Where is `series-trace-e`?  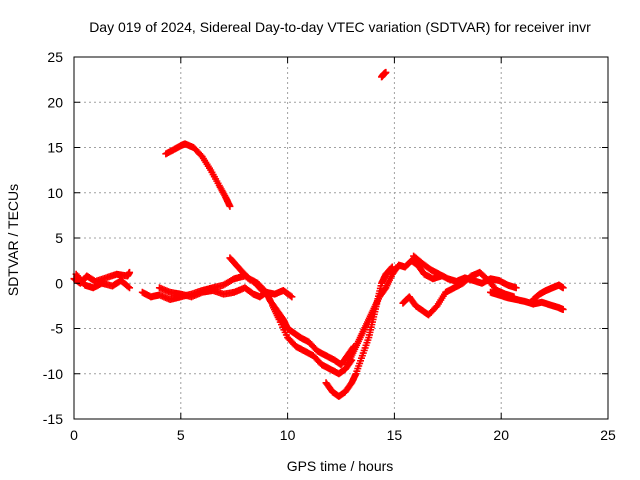 series-trace-e is located at coordinates (225, 292).